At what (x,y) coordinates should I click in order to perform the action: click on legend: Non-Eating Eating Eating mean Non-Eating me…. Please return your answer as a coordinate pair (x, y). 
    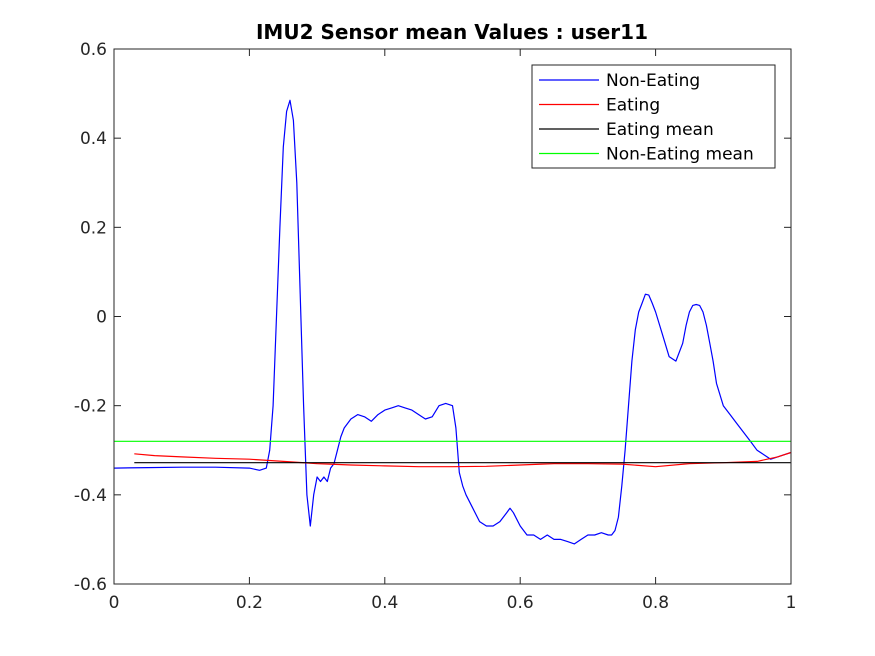
    Looking at the image, I should click on (653, 116).